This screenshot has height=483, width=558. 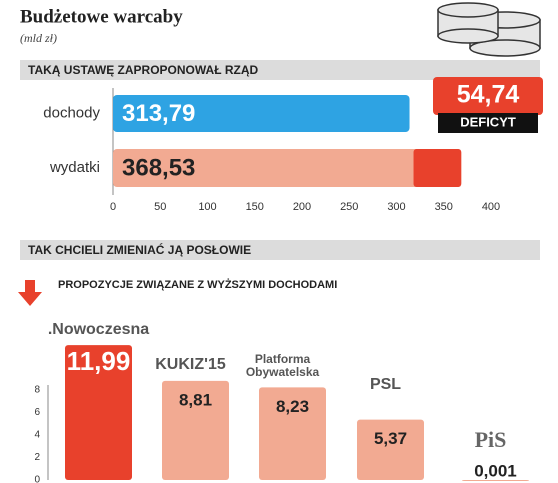 I want to click on y-tick-label: 0, so click(x=37, y=479).